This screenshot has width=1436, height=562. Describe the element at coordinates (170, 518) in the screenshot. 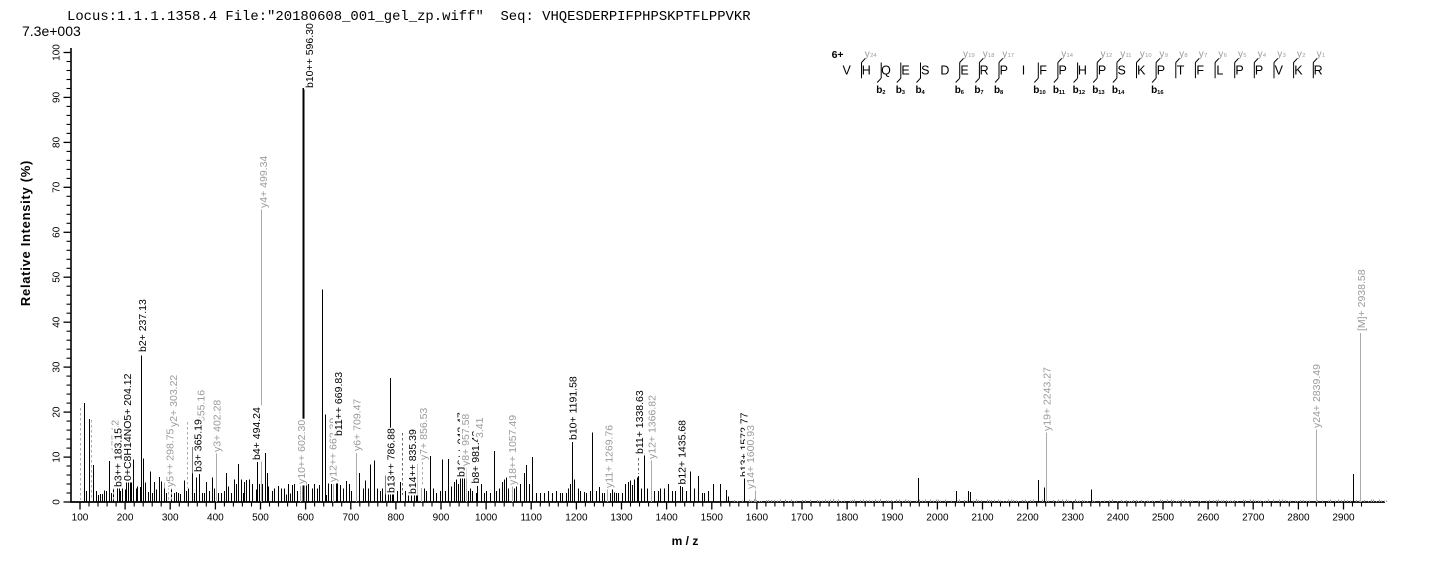

I see `svg-text: 300` at that location.